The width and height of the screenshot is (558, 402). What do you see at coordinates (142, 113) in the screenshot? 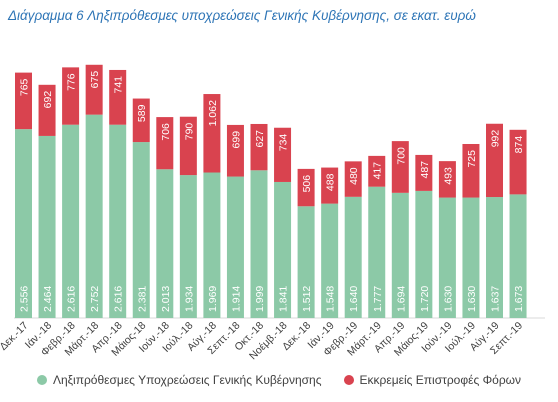
I see `data-label-tax-refunds: 589` at bounding box center [142, 113].